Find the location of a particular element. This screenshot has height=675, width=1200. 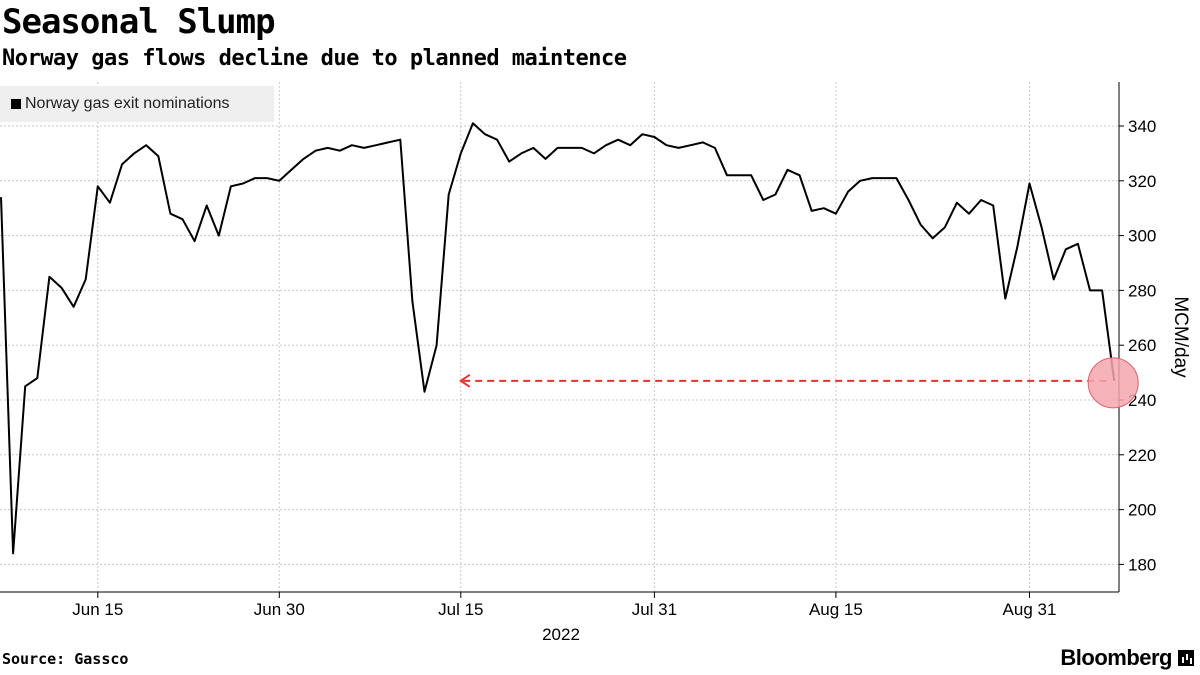

legend: Norway gas exit nominations is located at coordinates (137, 104).